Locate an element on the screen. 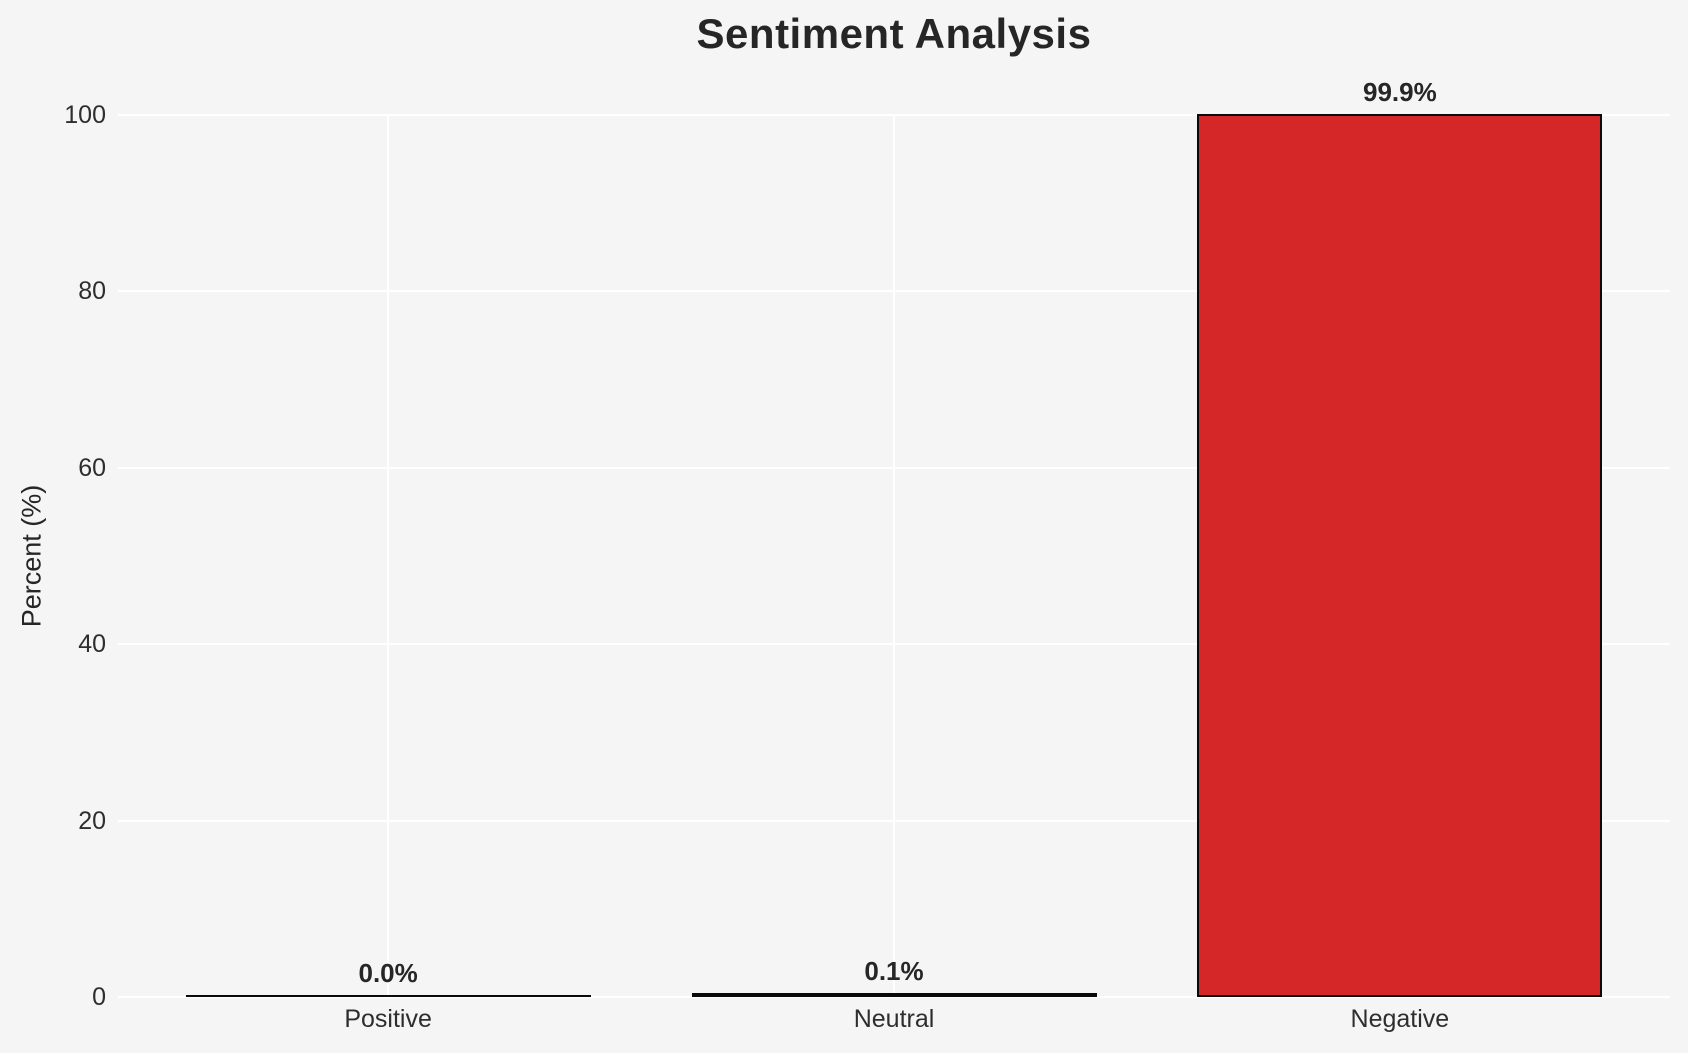 This screenshot has height=1053, width=1688. x-tick-label-neutral: Neutral is located at coordinates (894, 1019).